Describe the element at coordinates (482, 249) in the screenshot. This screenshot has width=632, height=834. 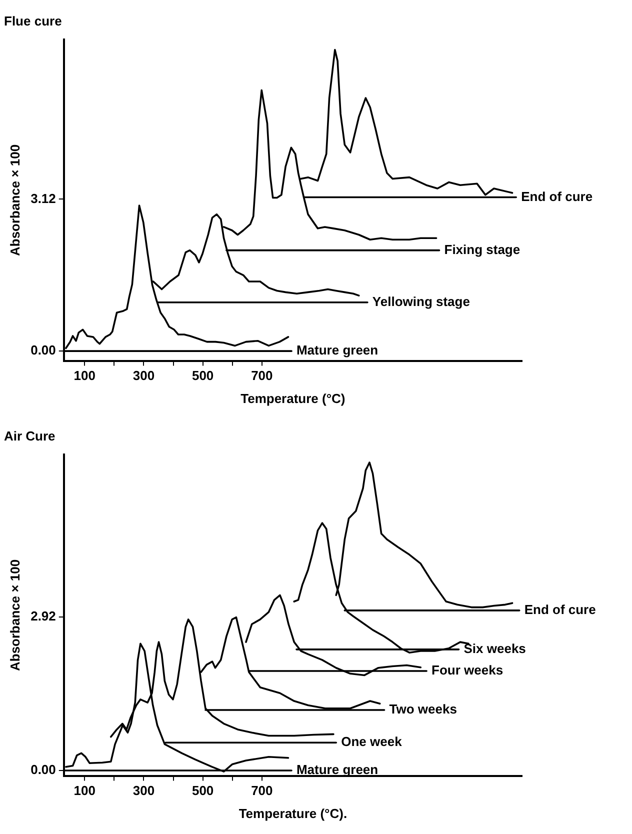
I see `series-label: Fixing stage` at that location.